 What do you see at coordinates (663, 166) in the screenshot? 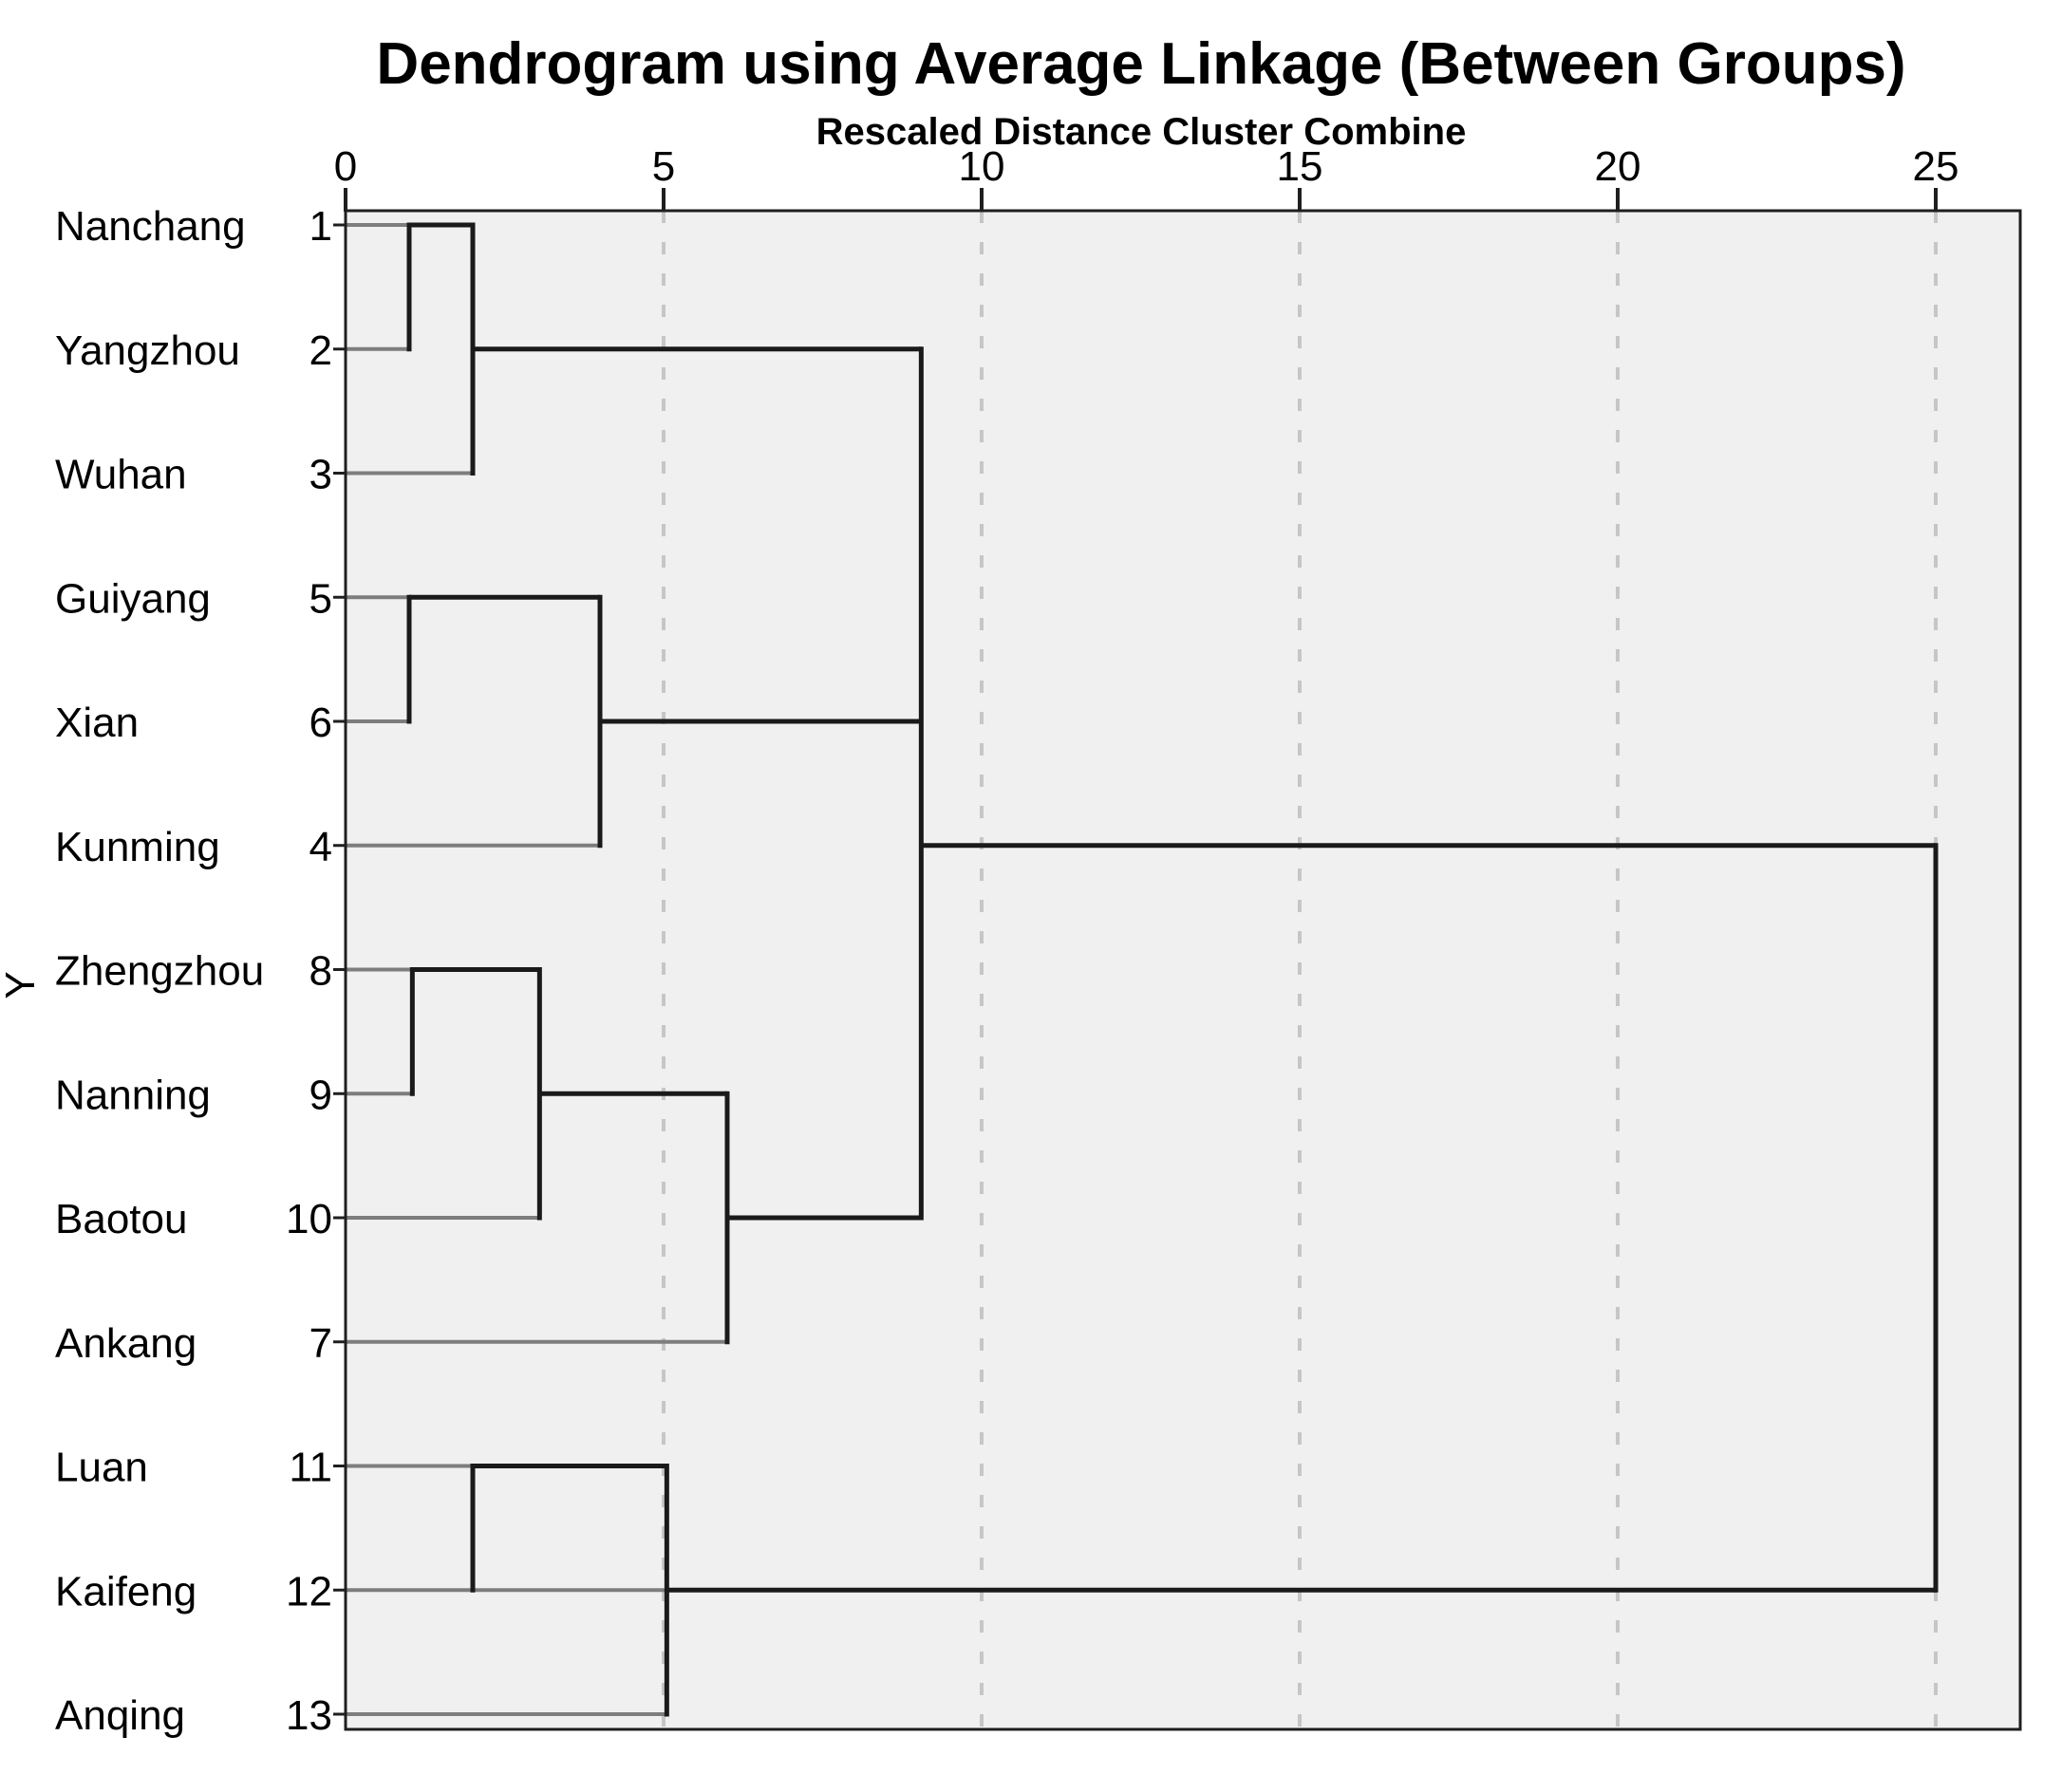
I see `axis-tick-label: 5` at bounding box center [663, 166].